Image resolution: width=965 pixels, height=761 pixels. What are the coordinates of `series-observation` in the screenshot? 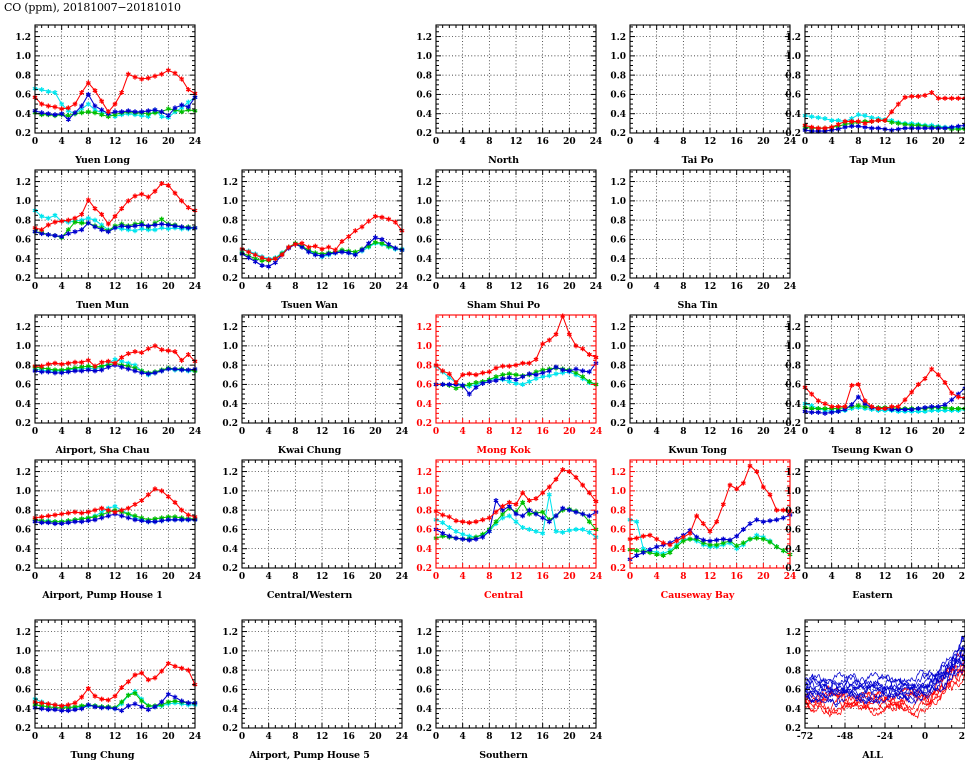 It's located at (883, 110).